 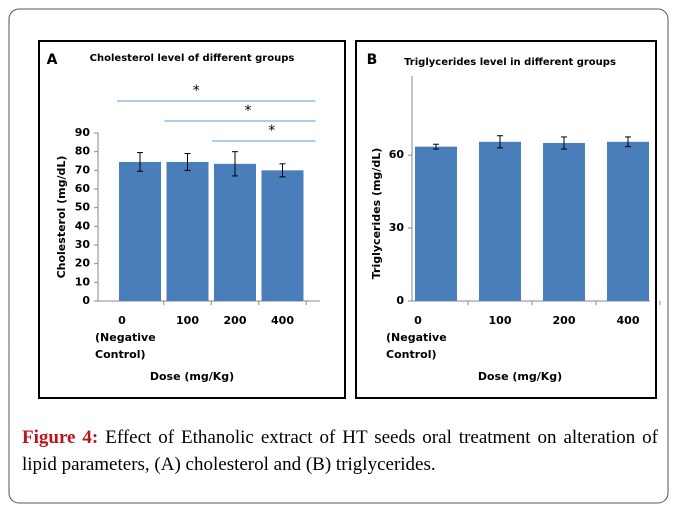 What do you see at coordinates (192, 58) in the screenshot?
I see `chart-title: Cholesterol level of different groups` at bounding box center [192, 58].